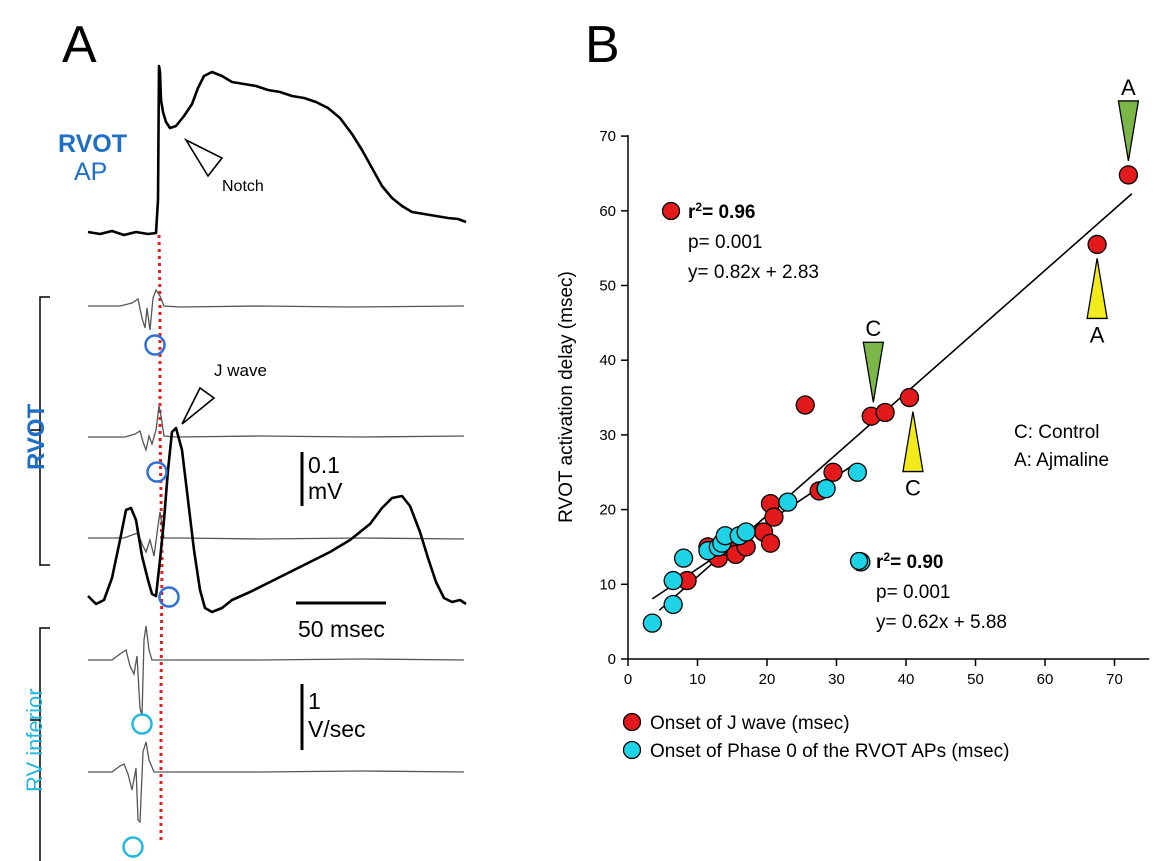 The width and height of the screenshot is (1154, 861). Describe the element at coordinates (341, 629) in the screenshot. I see `scale-time-label: 50 msec` at that location.